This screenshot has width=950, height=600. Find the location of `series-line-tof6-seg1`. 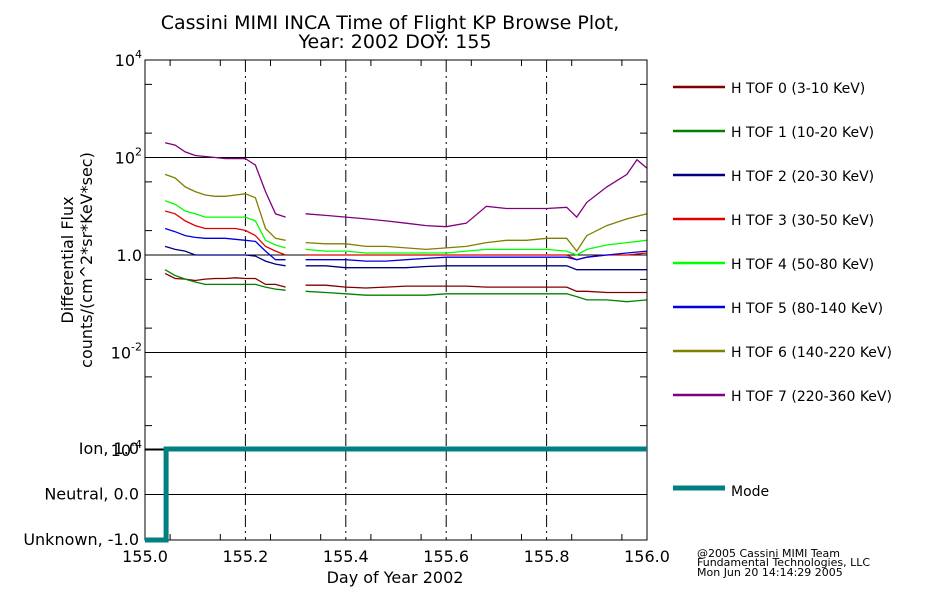

series-line-tof6-seg1 is located at coordinates (476, 233).